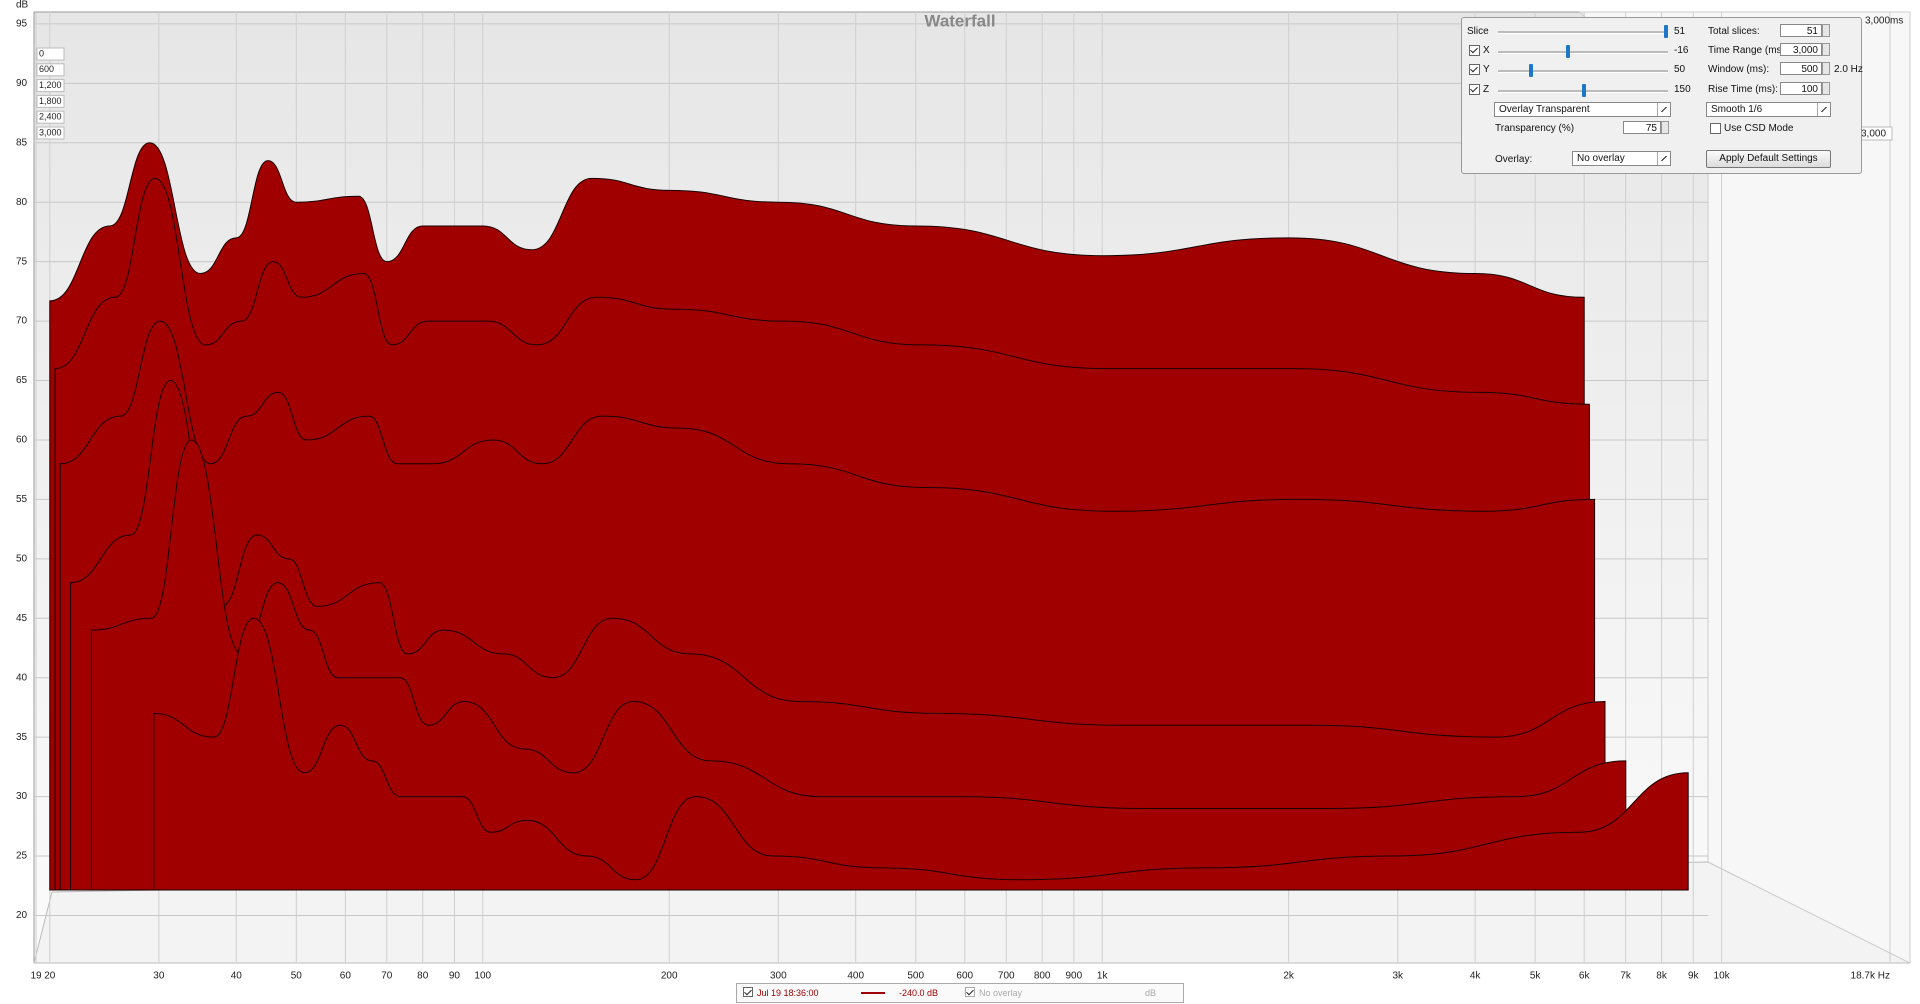 Image resolution: width=1920 pixels, height=1004 pixels. Describe the element at coordinates (297, 975) in the screenshot. I see `x-tick-label: 50` at that location.